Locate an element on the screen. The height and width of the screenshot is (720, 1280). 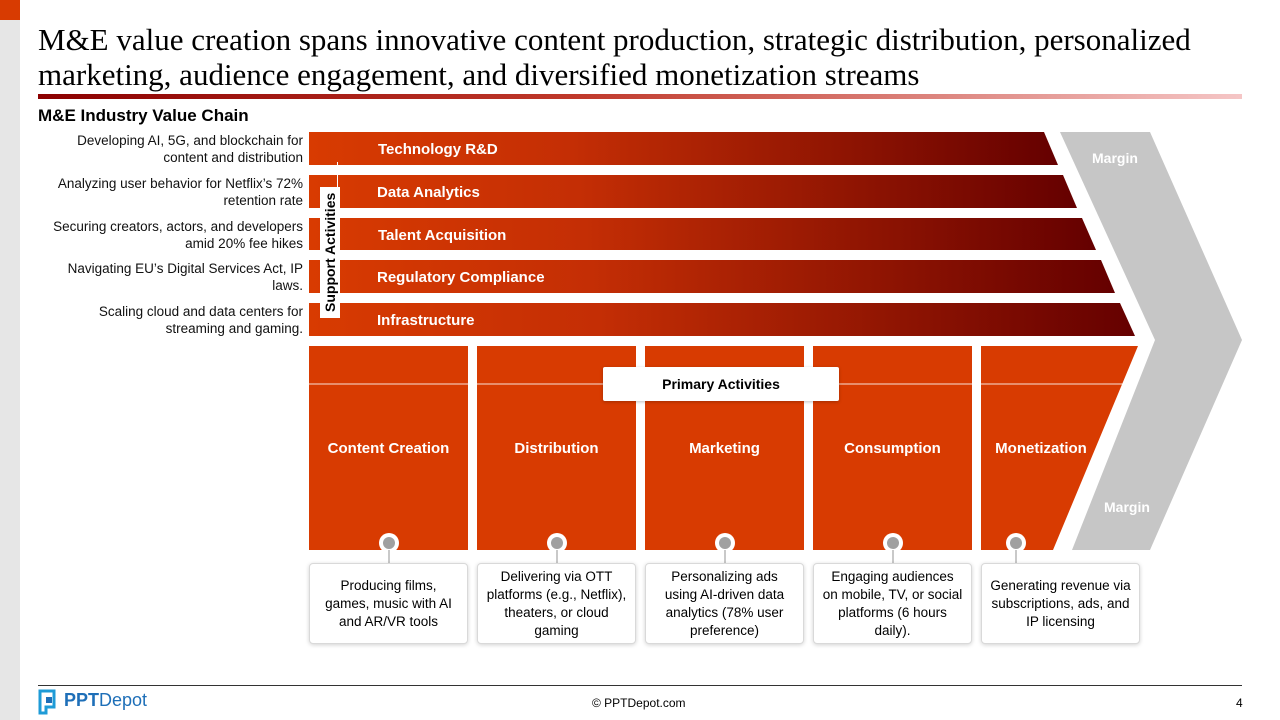
support-bar-regulatory is located at coordinates (712, 276).